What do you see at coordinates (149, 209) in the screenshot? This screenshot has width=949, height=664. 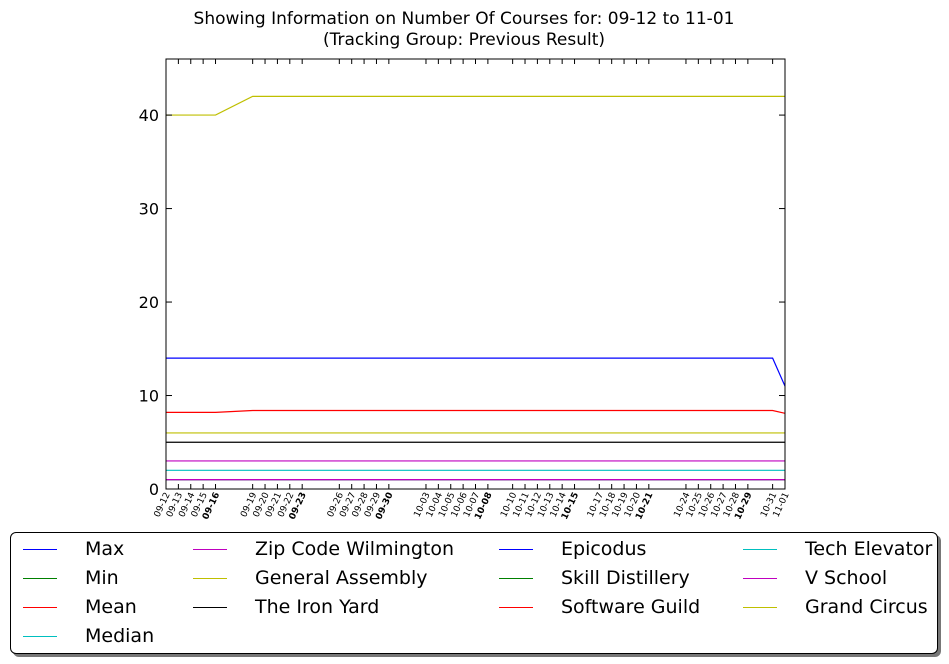 I see `ytick-label: 30` at bounding box center [149, 209].